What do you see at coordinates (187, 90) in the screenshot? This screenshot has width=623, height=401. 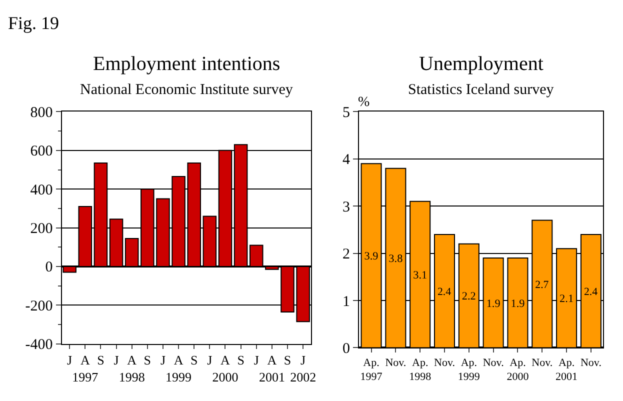 I see `chart-subtitle: National Economic Institute survey` at bounding box center [187, 90].